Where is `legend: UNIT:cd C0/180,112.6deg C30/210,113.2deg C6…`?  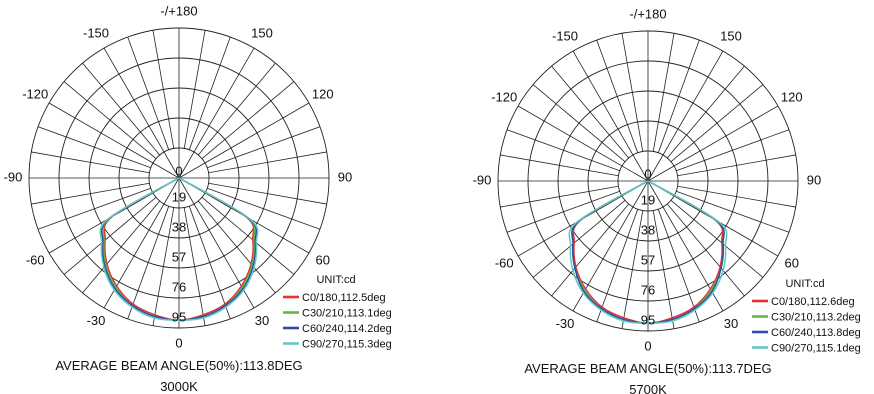
legend: UNIT:cd C0/180,112.6deg C30/210,113.2deg C6… is located at coordinates (806, 316).